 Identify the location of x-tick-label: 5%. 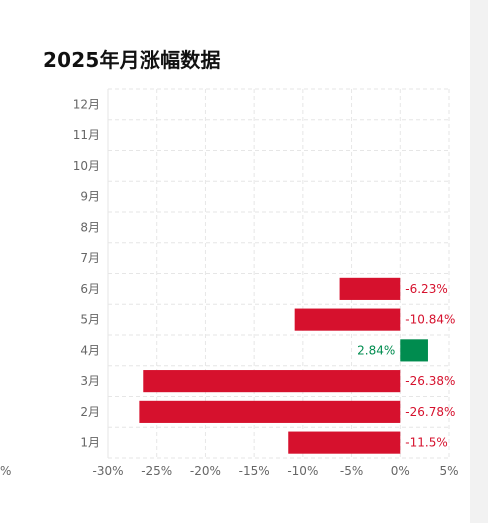
(448, 471).